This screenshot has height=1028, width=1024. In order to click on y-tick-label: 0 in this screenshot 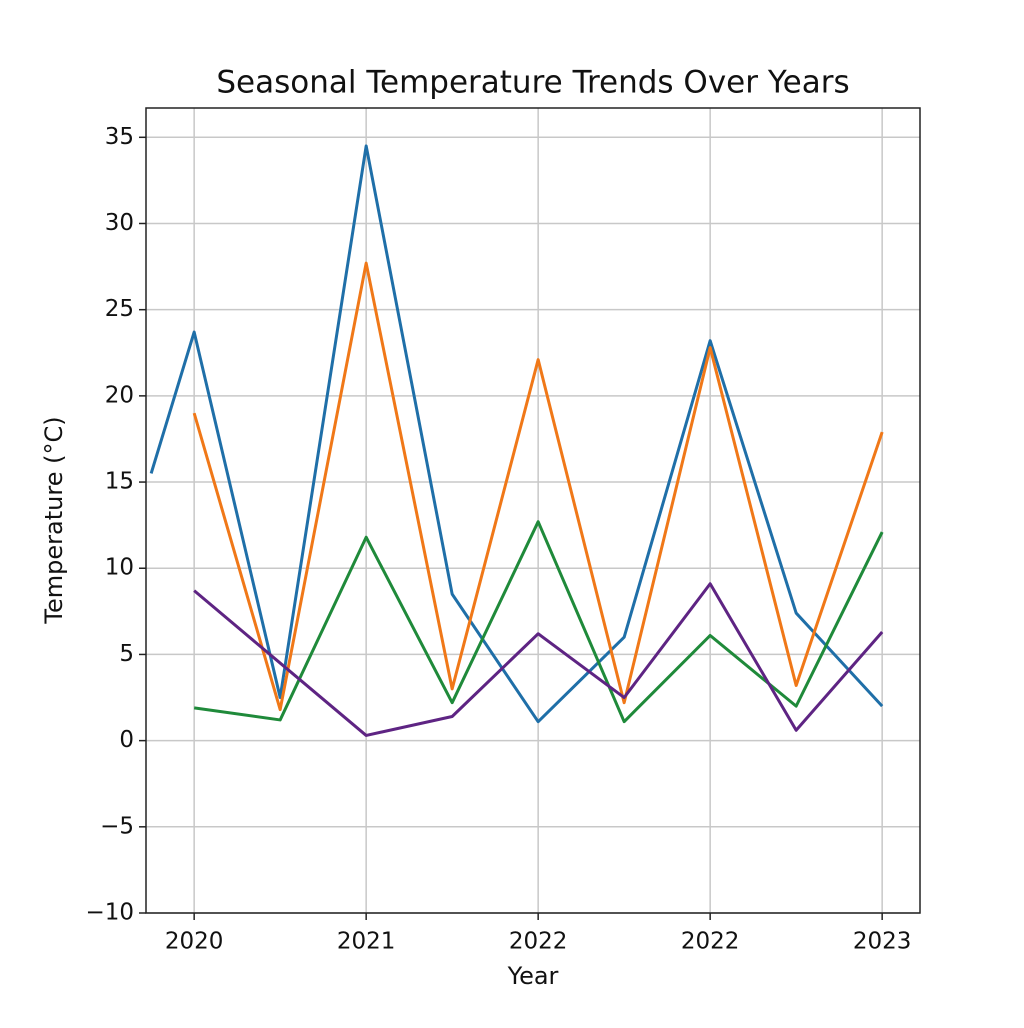, I will do `click(126, 740)`.